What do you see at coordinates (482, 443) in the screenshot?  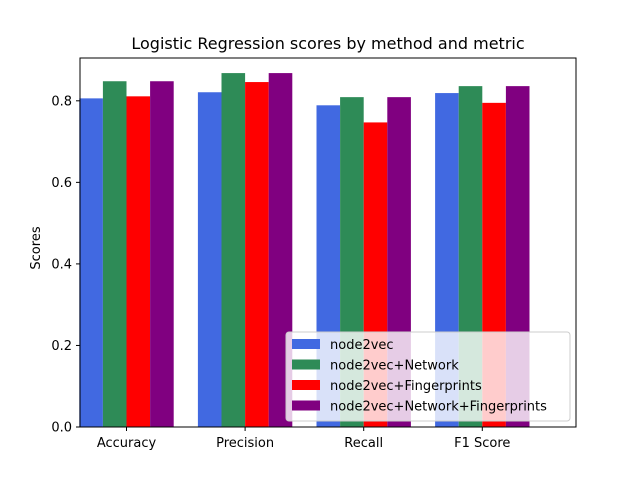 I see `x-tick-label: F1 Score` at bounding box center [482, 443].